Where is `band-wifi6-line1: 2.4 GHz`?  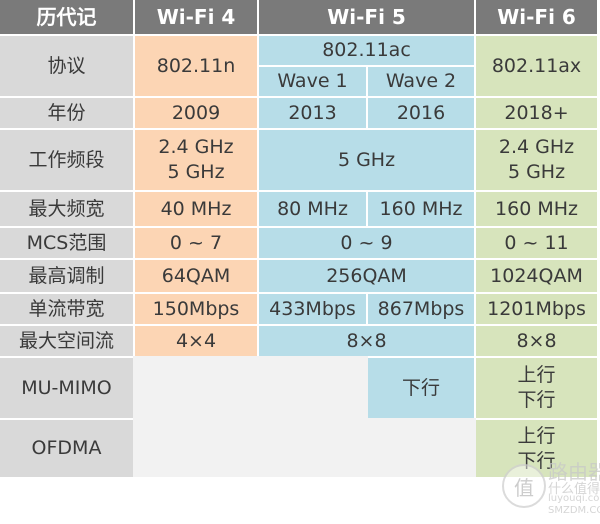 band-wifi6-line1: 2.4 GHz is located at coordinates (536, 147).